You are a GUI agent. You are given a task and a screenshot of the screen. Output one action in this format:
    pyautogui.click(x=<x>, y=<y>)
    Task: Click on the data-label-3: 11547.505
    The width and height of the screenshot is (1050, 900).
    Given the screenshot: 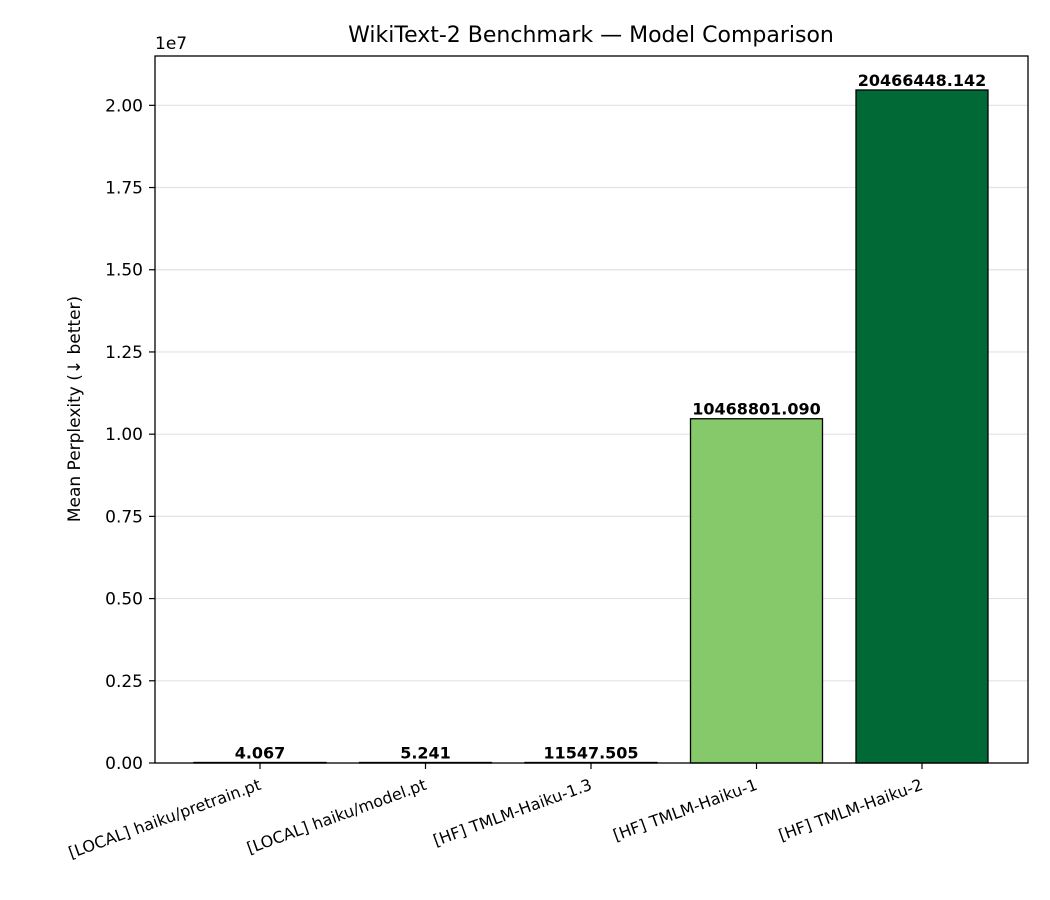 What is the action you would take?
    pyautogui.click(x=590, y=753)
    